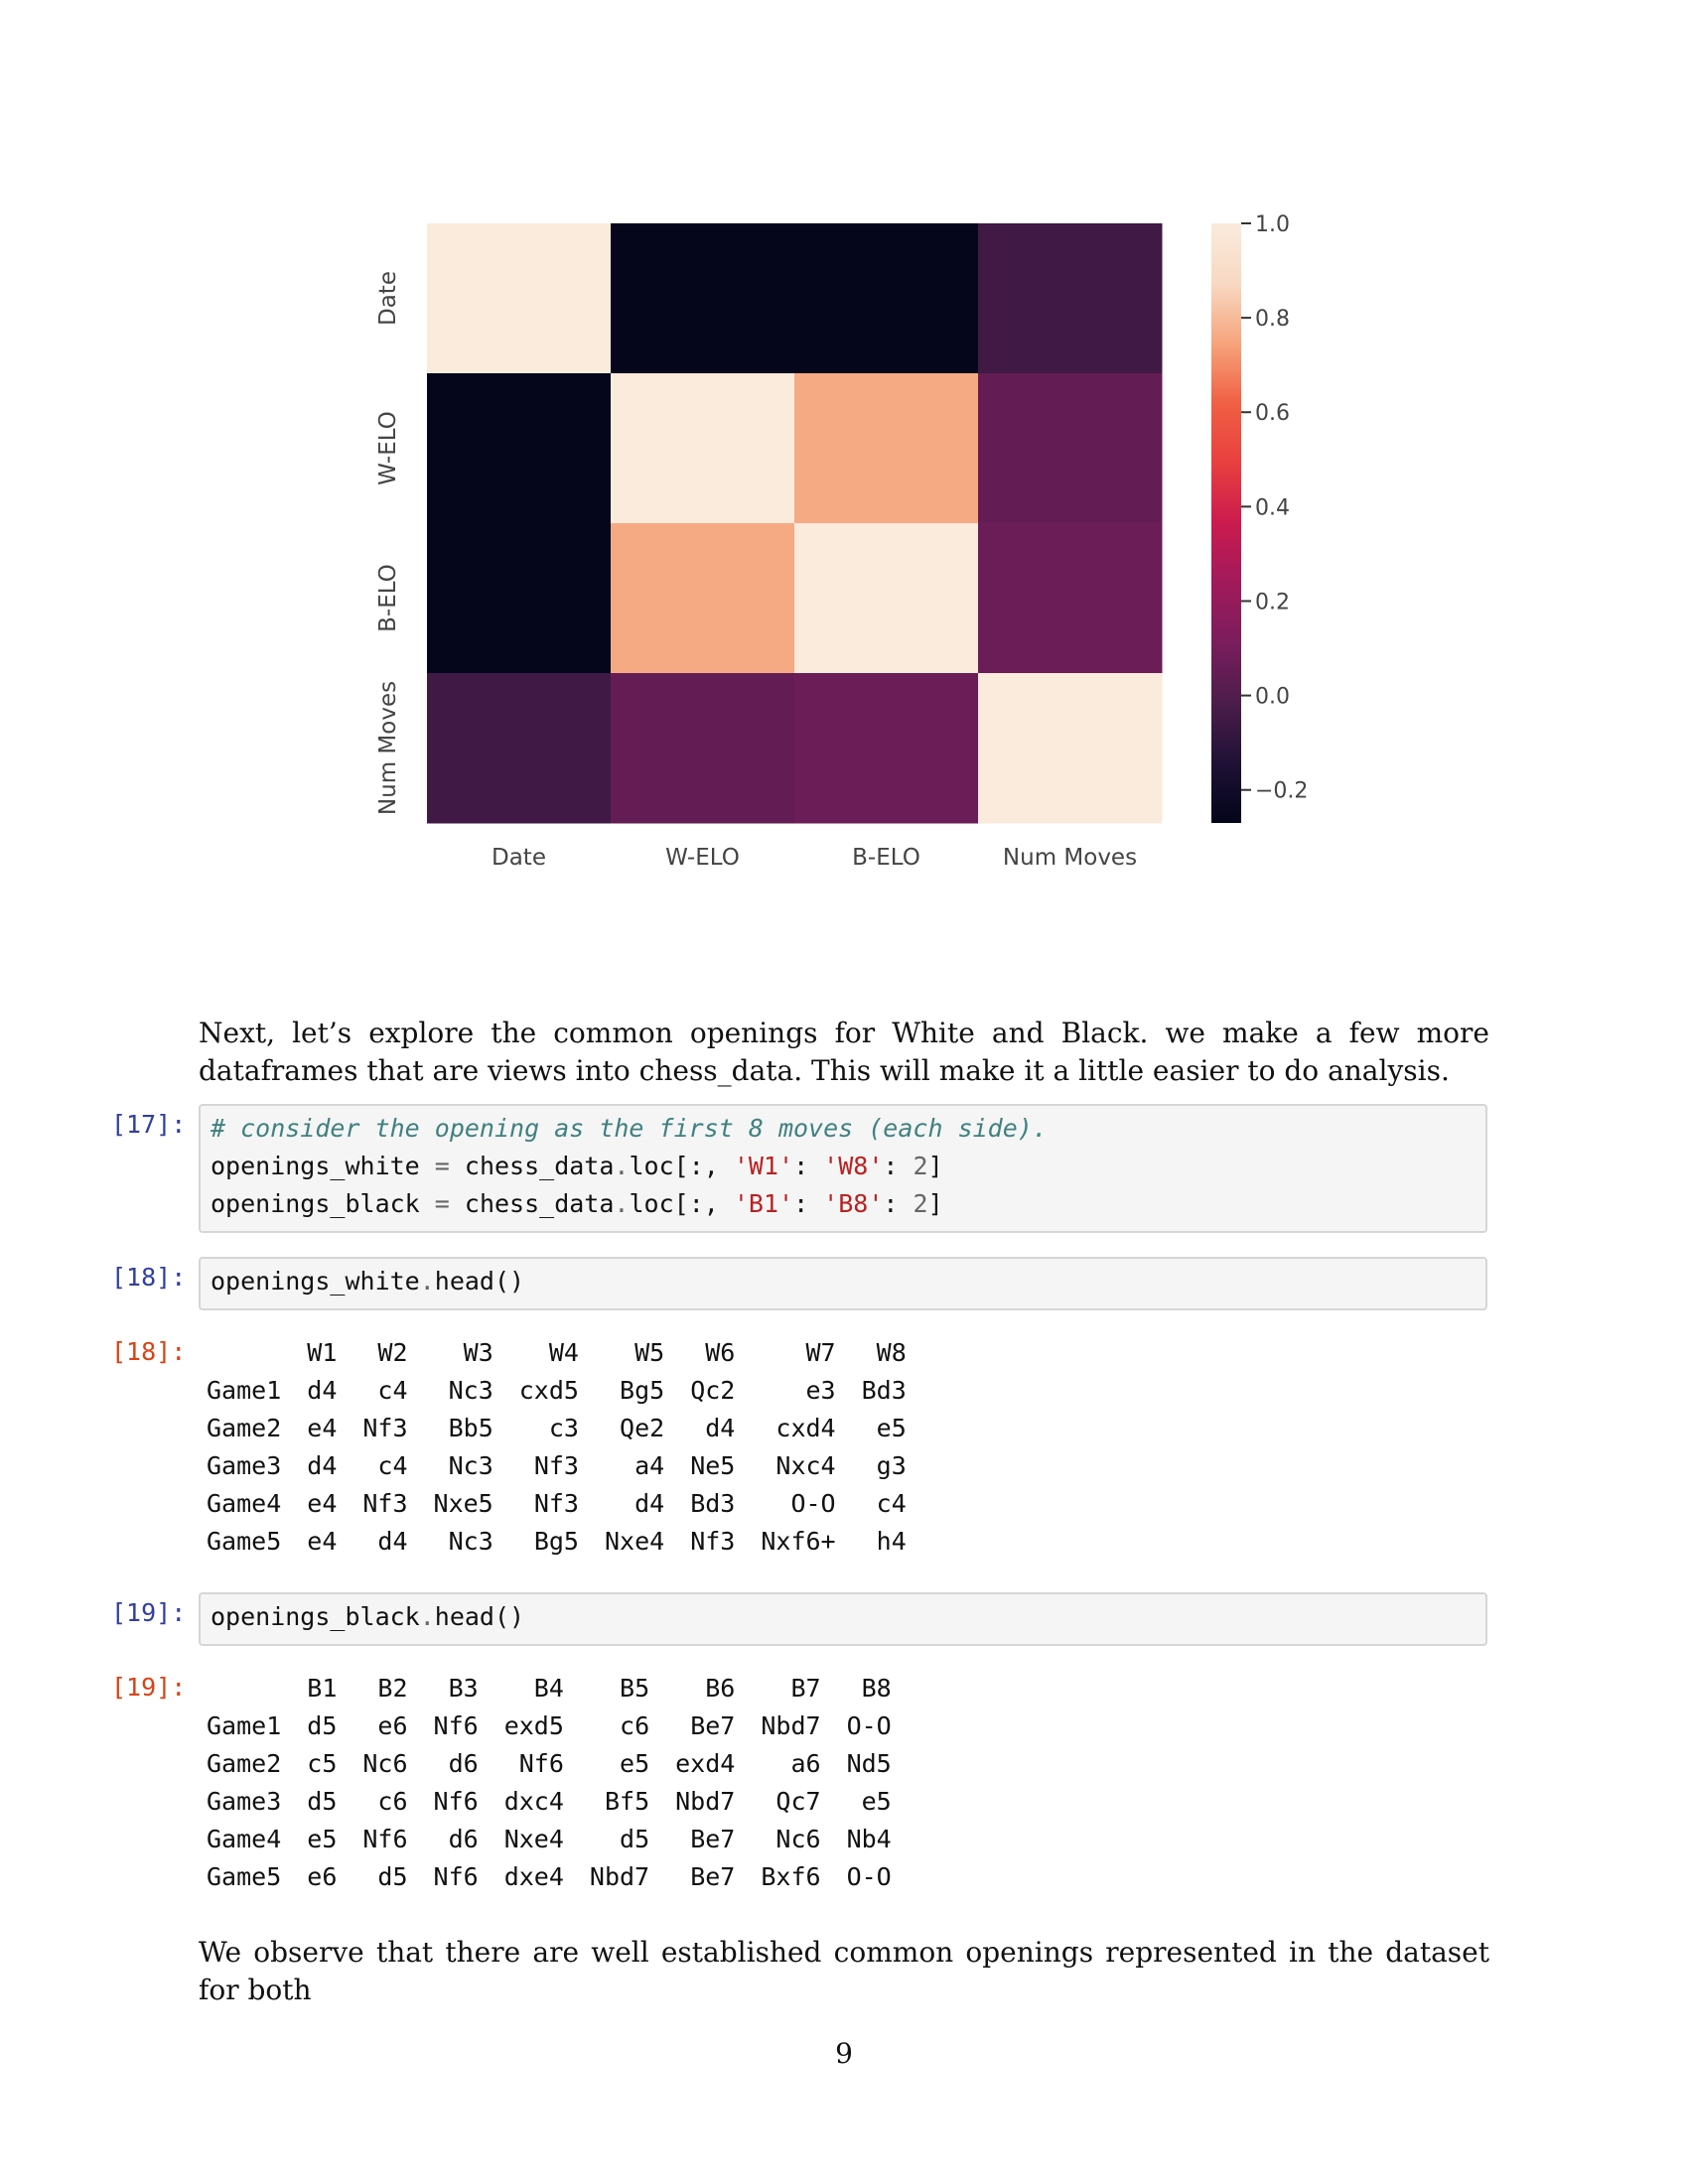  What do you see at coordinates (713, 1725) in the screenshot?
I see `table-cell: Be7` at bounding box center [713, 1725].